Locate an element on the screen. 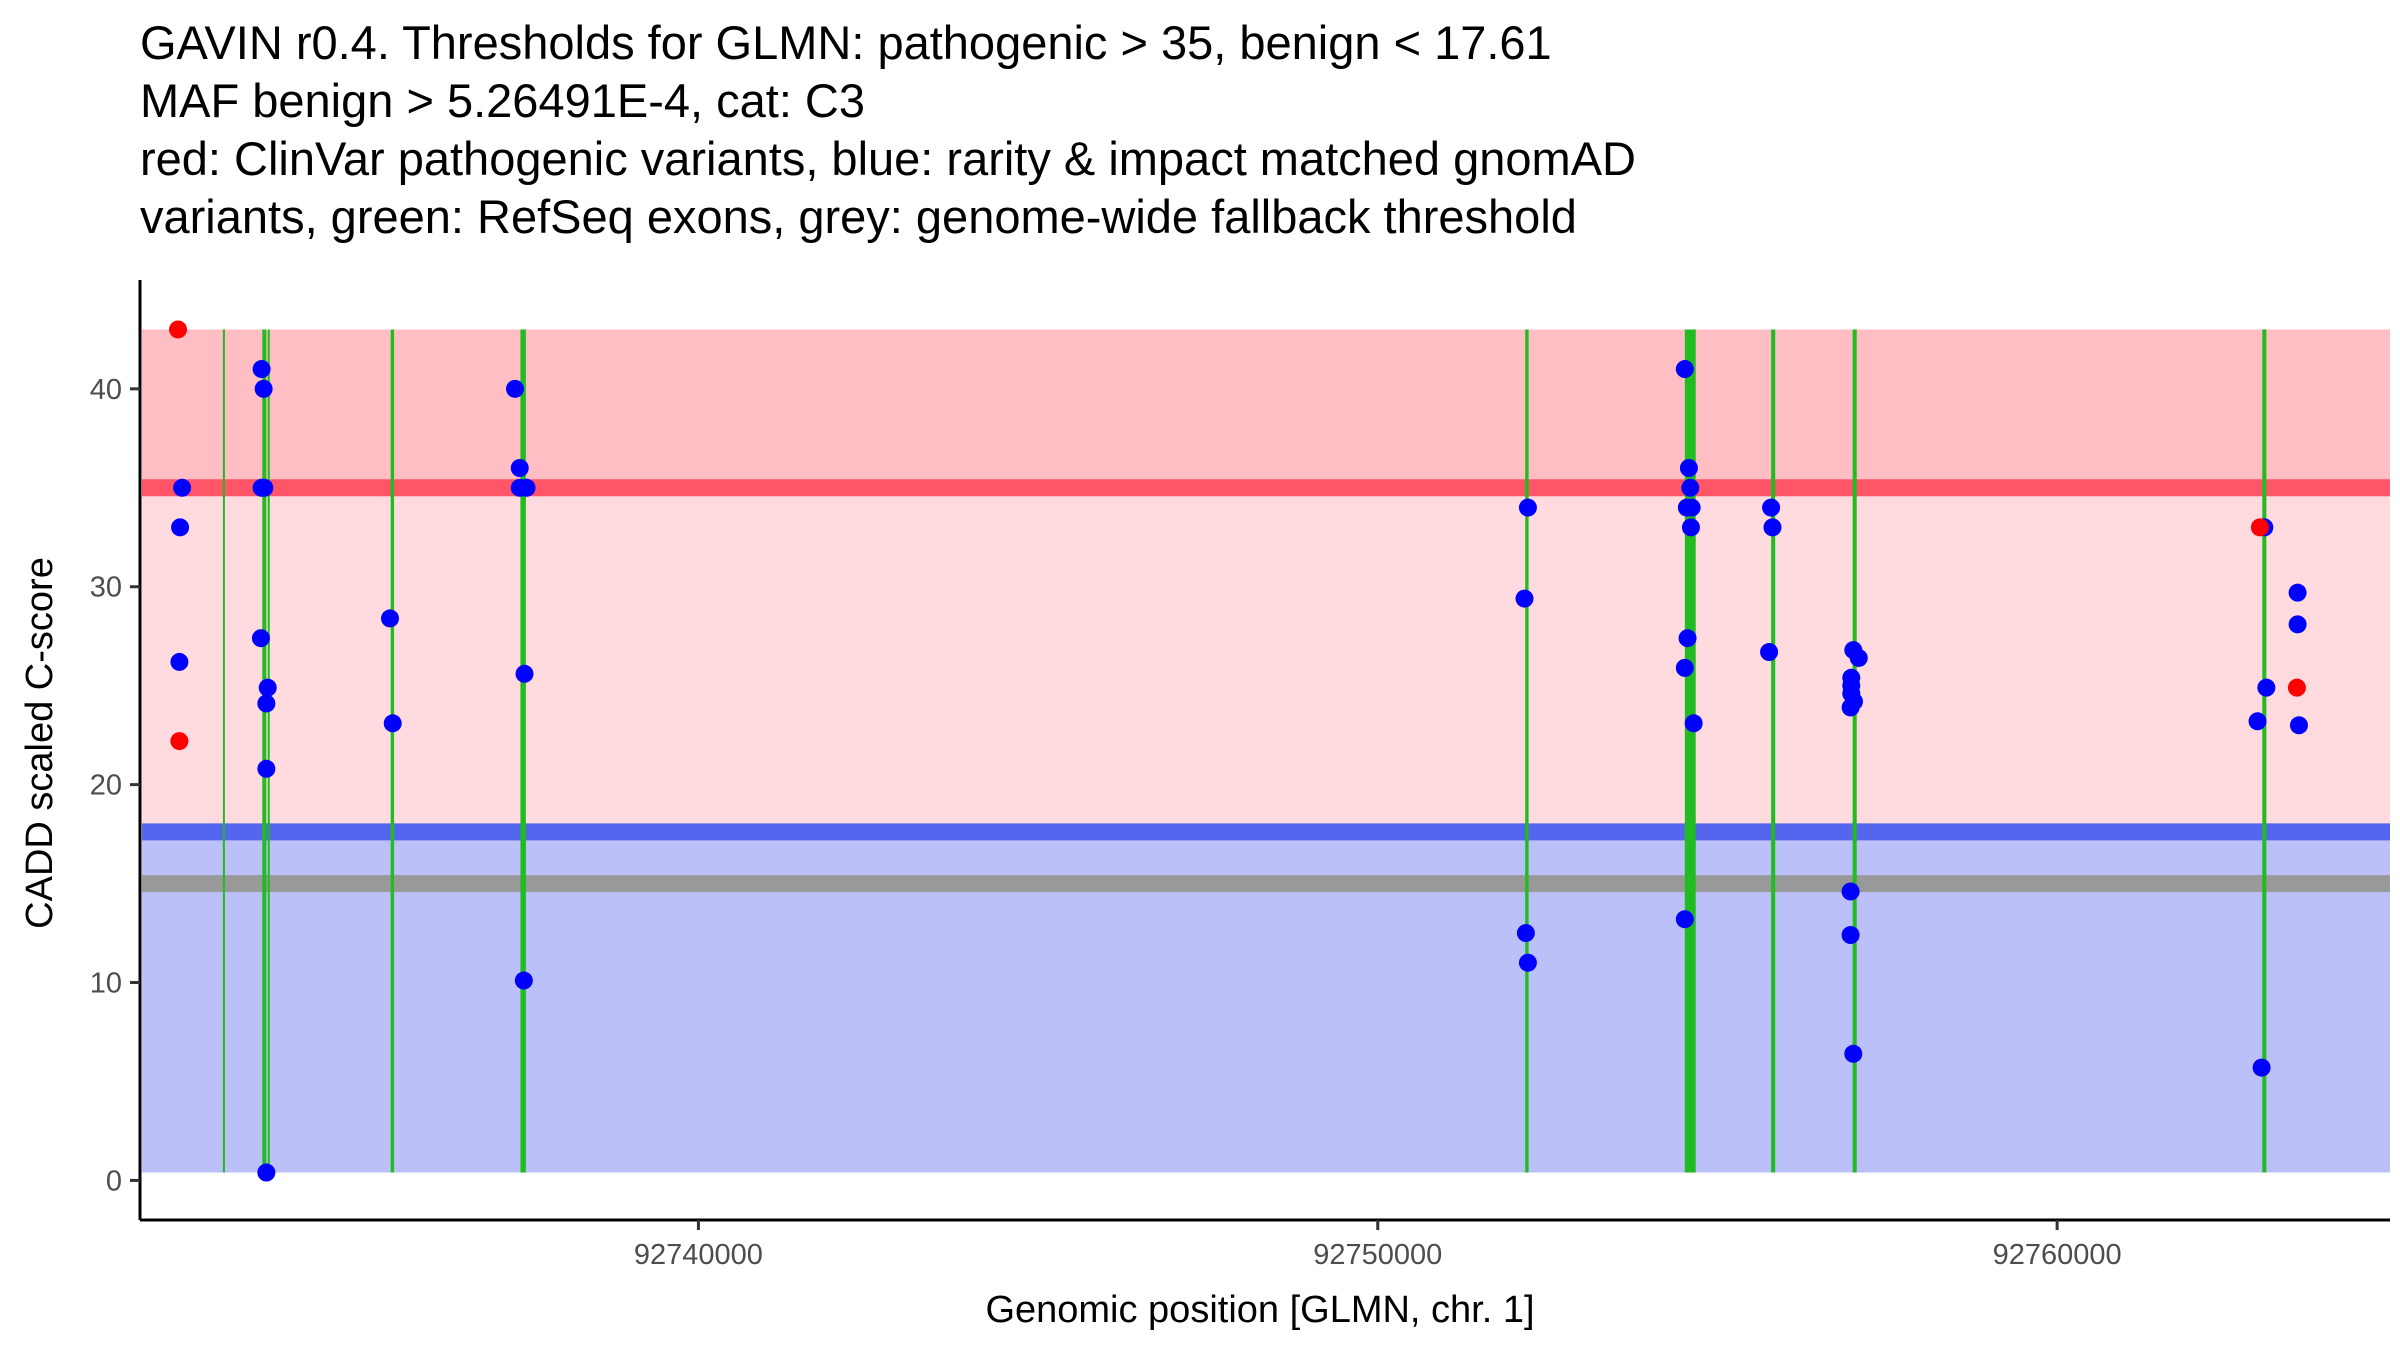 The image size is (2400, 1350). y-tick-label: 20 is located at coordinates (106, 786).